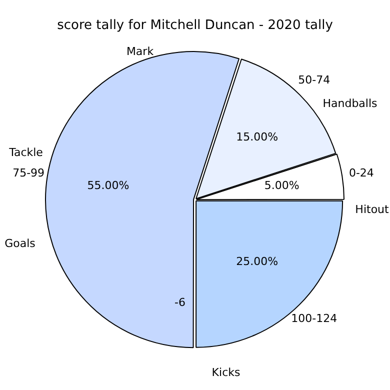 The width and height of the screenshot is (390, 390). Describe the element at coordinates (108, 185) in the screenshot. I see `data-label: 55.00%` at that location.